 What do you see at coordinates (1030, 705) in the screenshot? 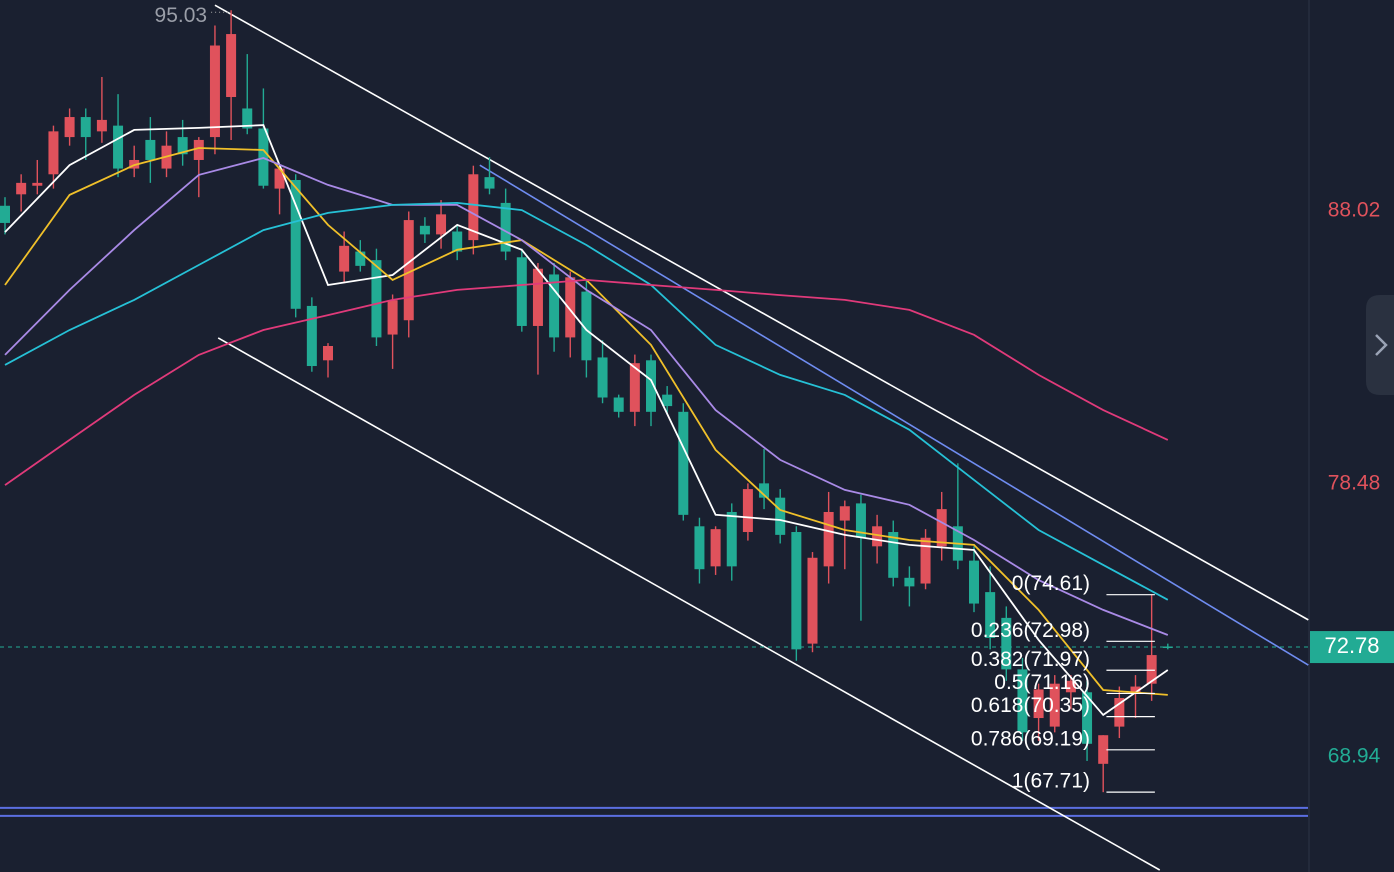
I see `fib-level-label: 0.618(70.35)` at bounding box center [1030, 705].